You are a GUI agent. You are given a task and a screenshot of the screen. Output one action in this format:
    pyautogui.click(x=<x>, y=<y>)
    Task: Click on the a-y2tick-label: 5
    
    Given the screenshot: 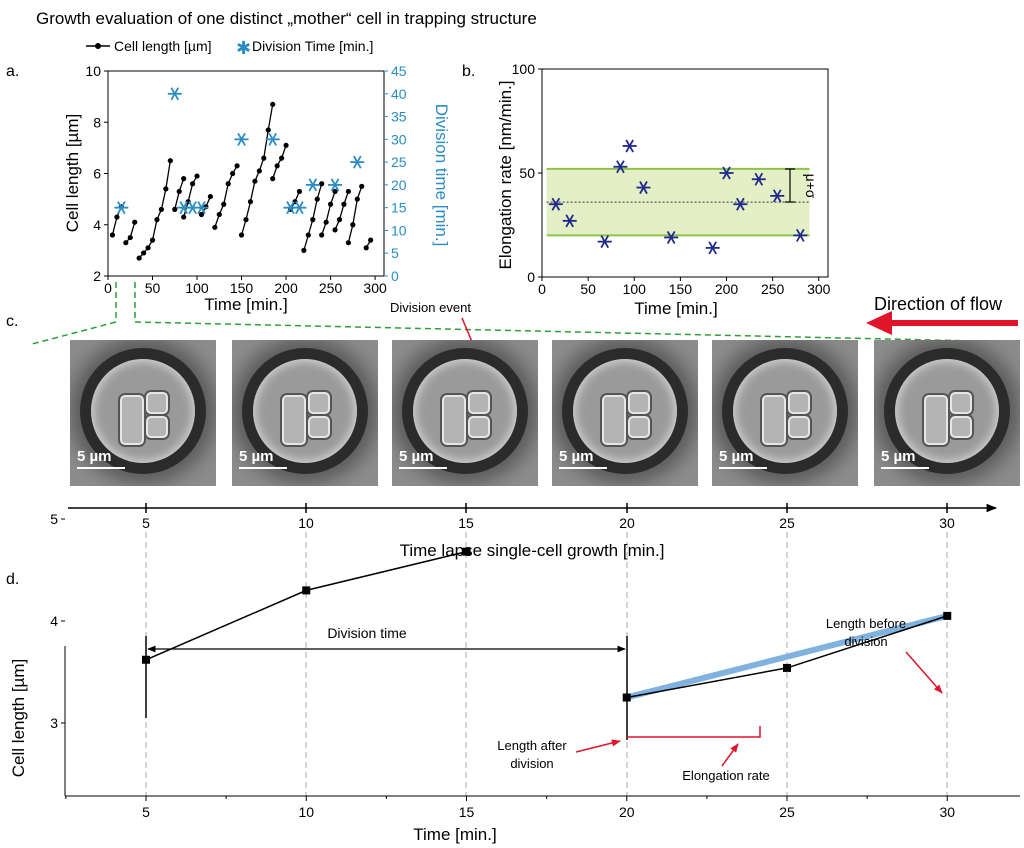 What is the action you would take?
    pyautogui.click(x=395, y=253)
    